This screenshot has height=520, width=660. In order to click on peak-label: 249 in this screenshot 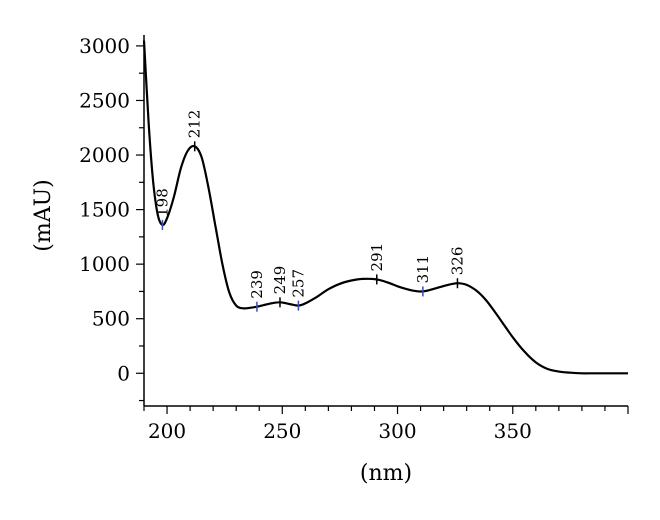, I will do `click(280, 280)`.